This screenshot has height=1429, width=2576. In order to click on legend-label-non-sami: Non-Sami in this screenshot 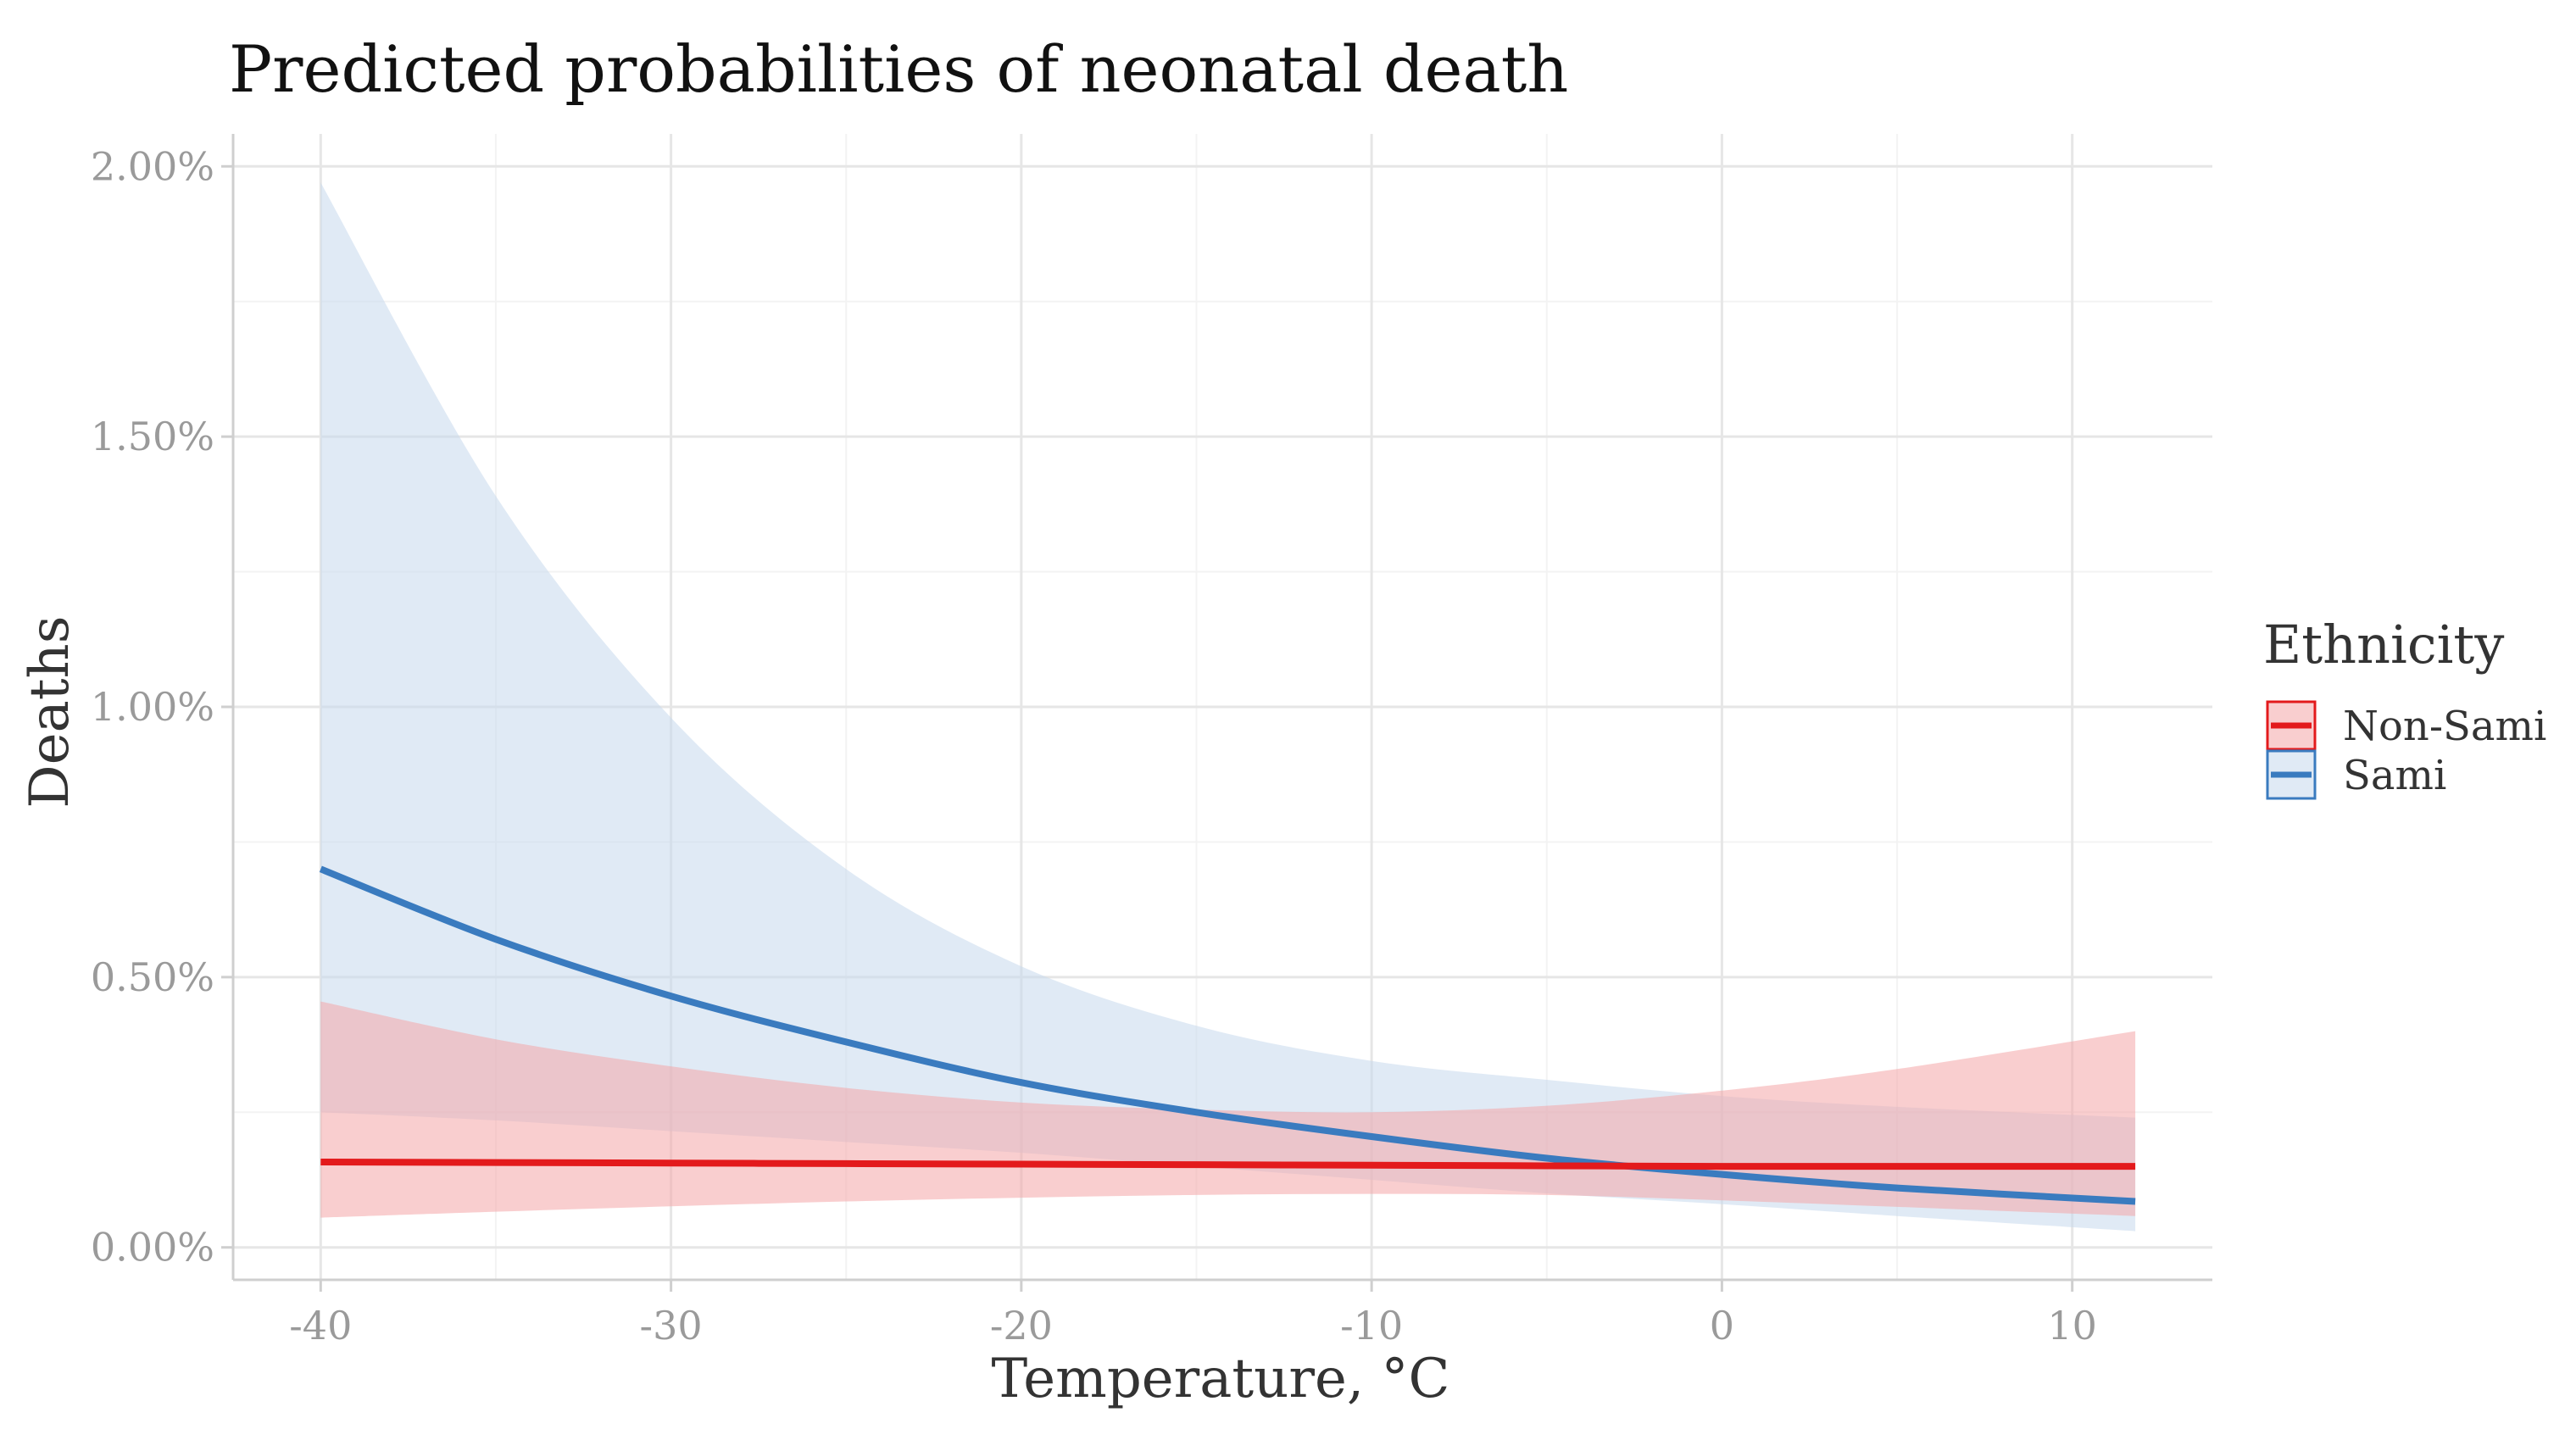, I will do `click(2444, 726)`.